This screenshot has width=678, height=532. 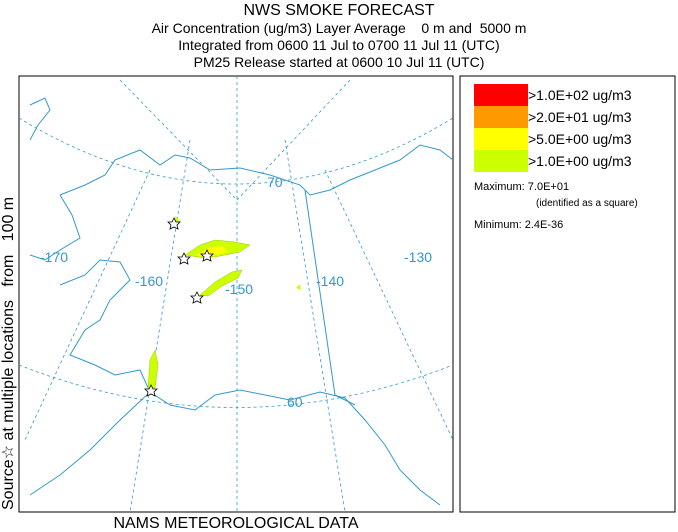 I want to click on longitude-label: -160, so click(x=149, y=281).